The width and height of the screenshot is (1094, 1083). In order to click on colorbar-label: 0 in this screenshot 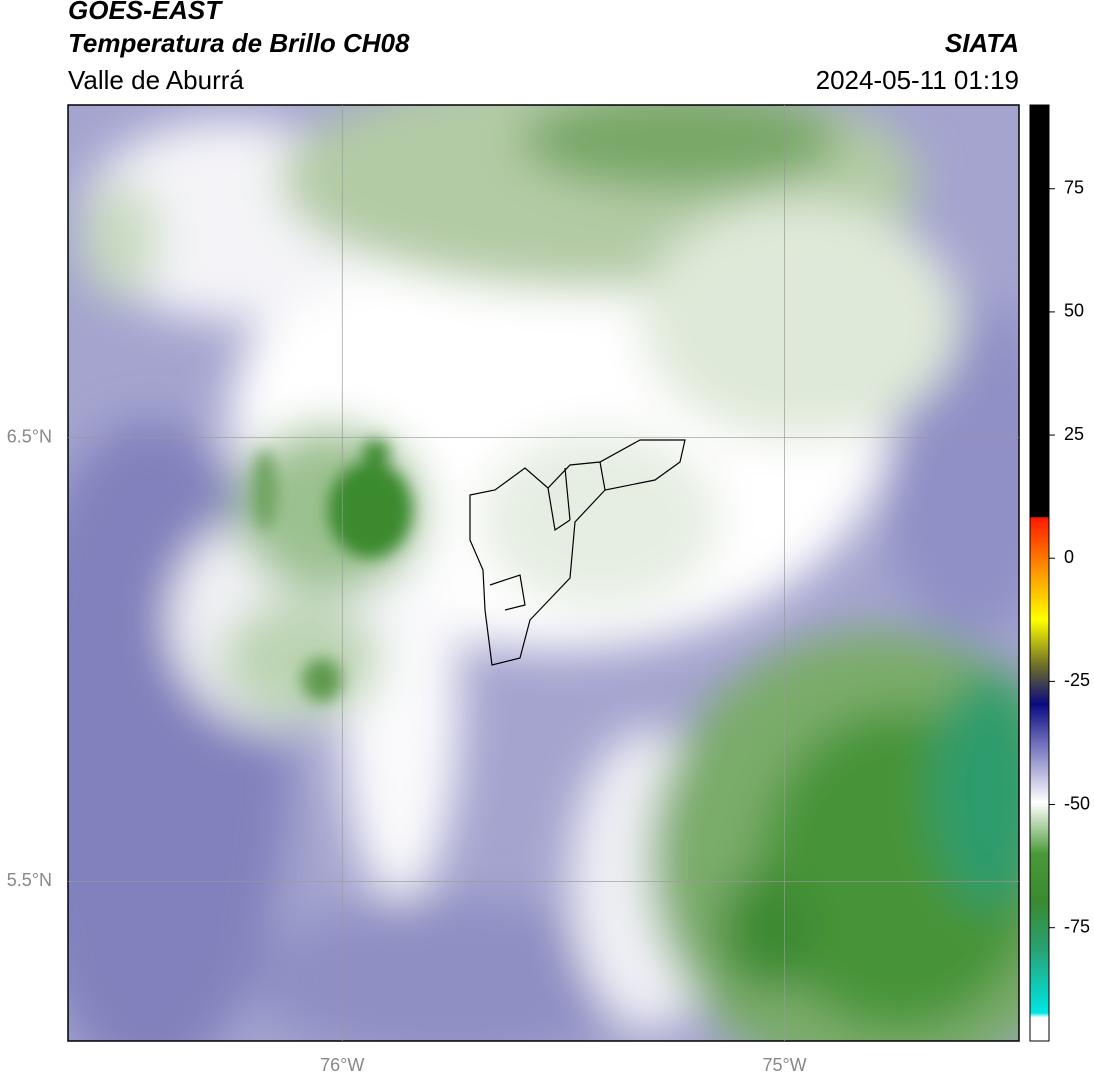, I will do `click(1069, 557)`.